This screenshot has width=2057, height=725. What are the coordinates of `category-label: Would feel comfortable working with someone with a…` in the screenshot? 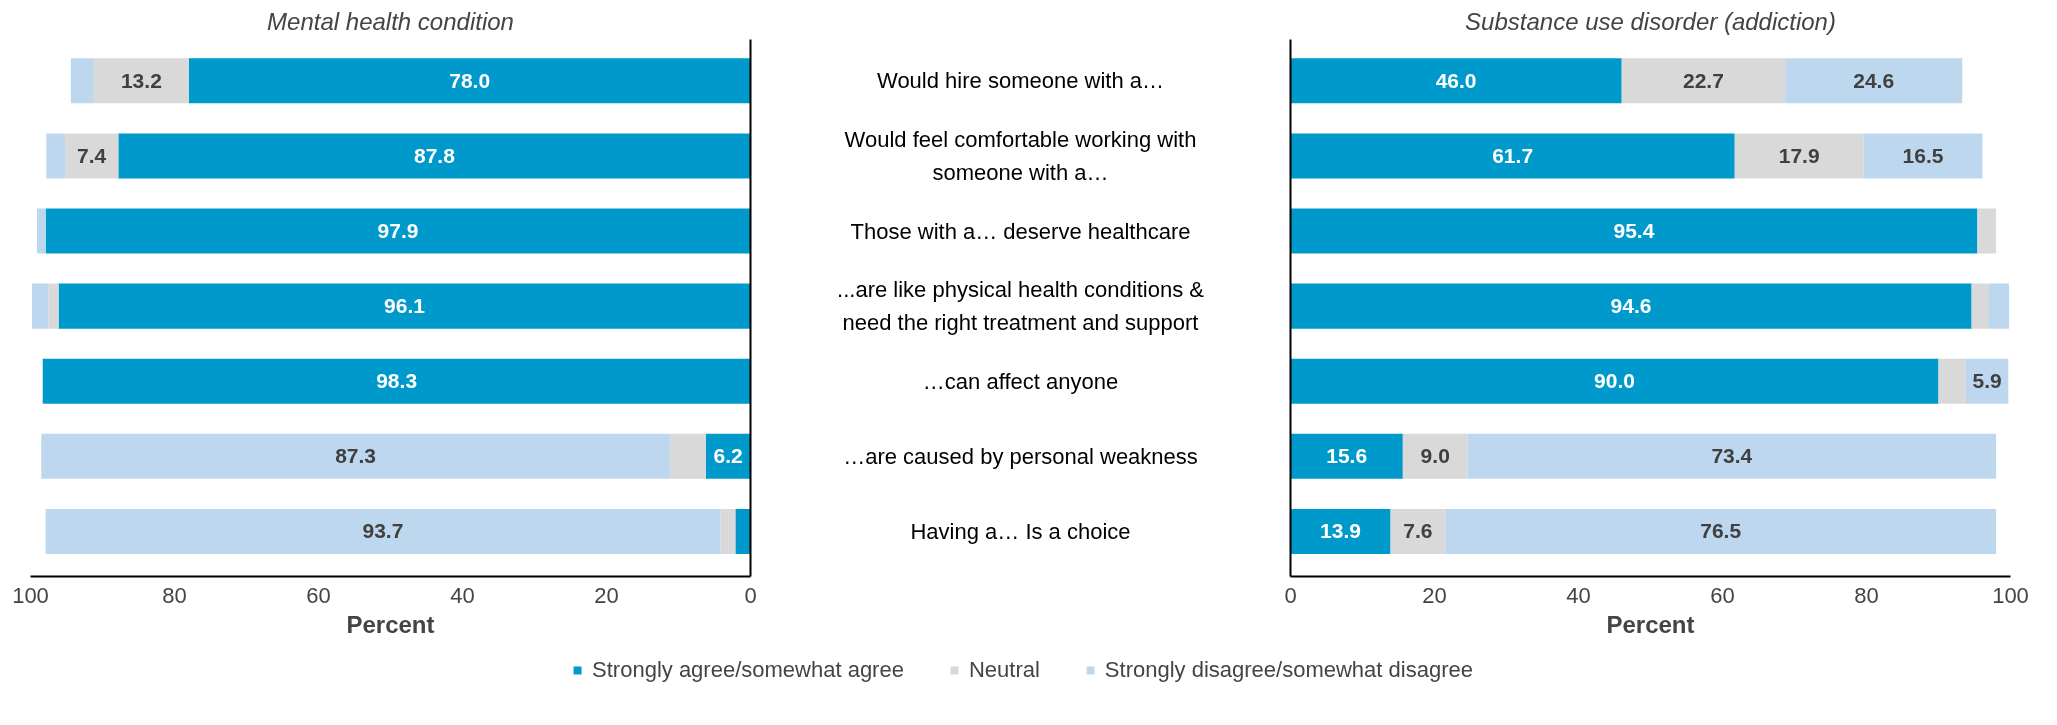 It's located at (1020, 156).